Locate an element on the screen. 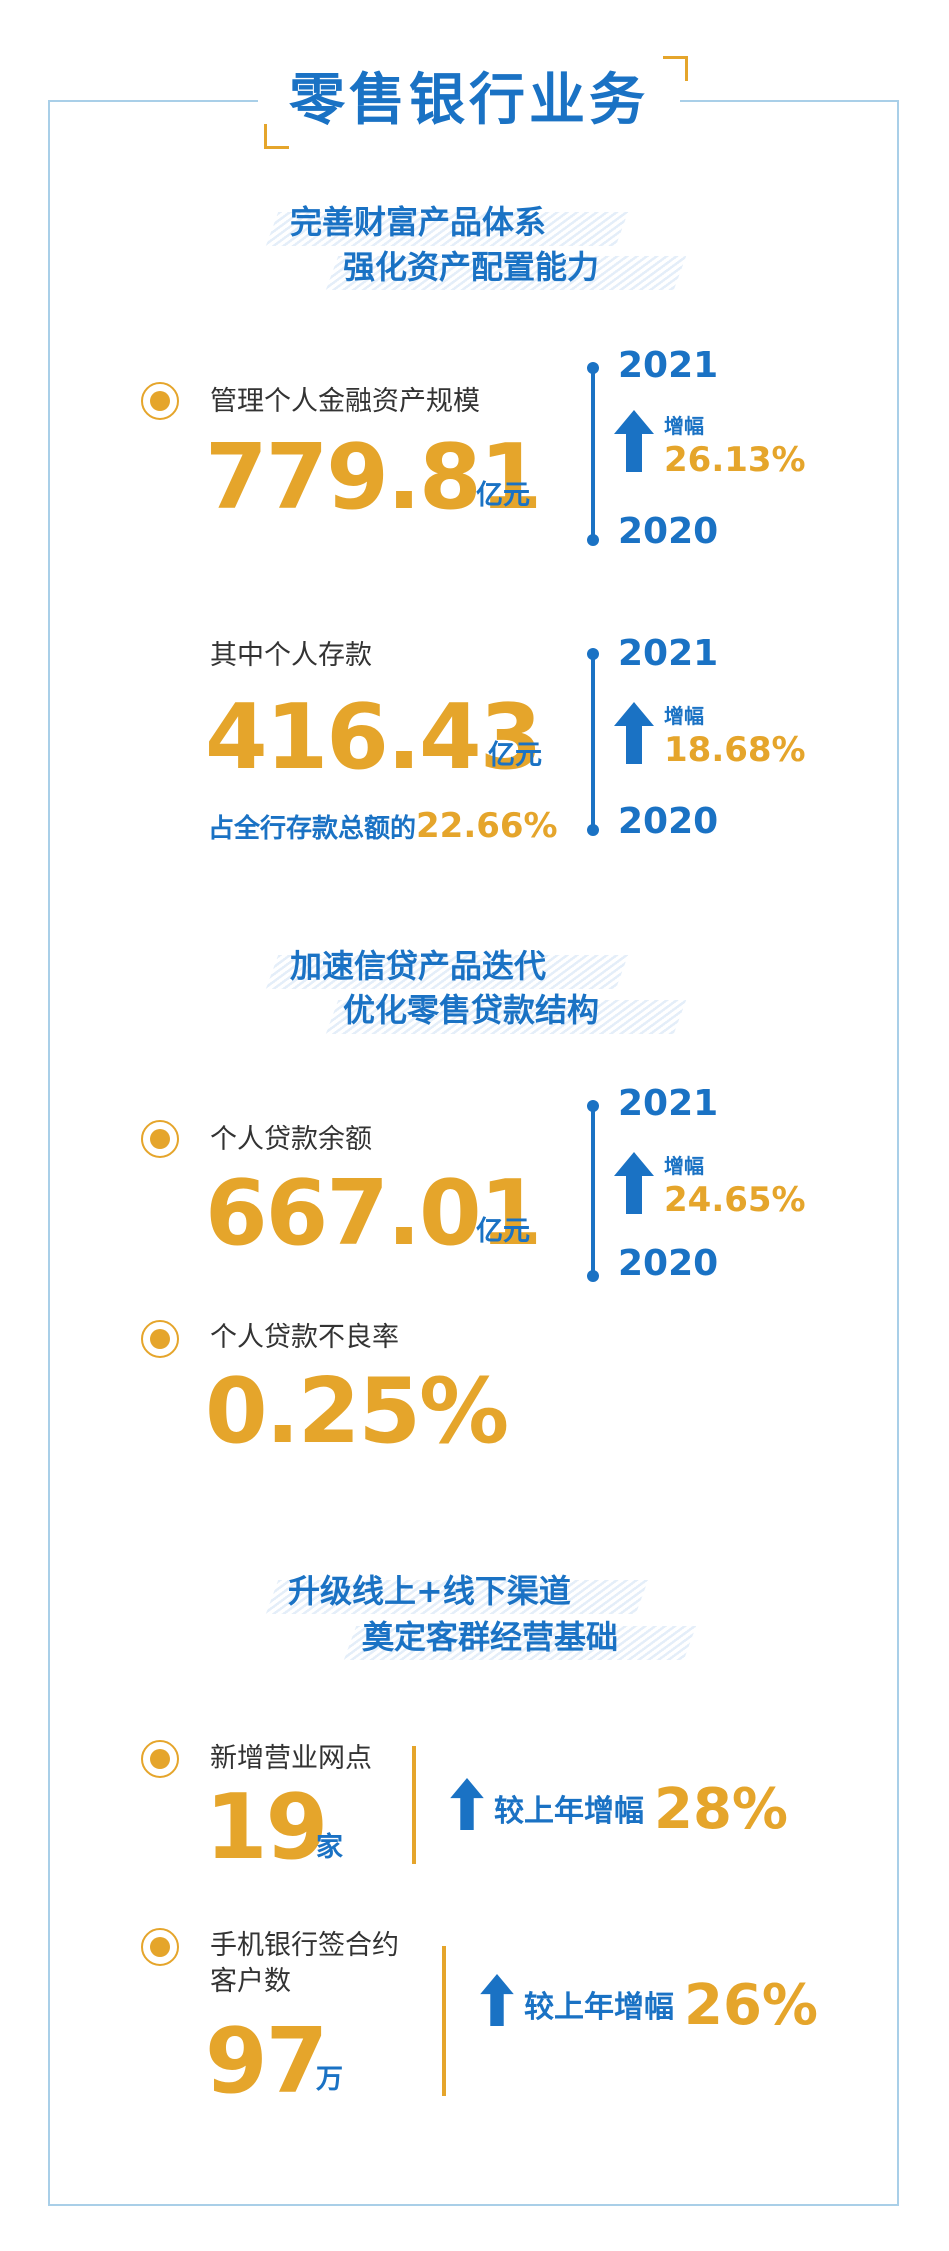  section-3-heading-line1: 升级线上+线下渠道 is located at coordinates (429, 1591).